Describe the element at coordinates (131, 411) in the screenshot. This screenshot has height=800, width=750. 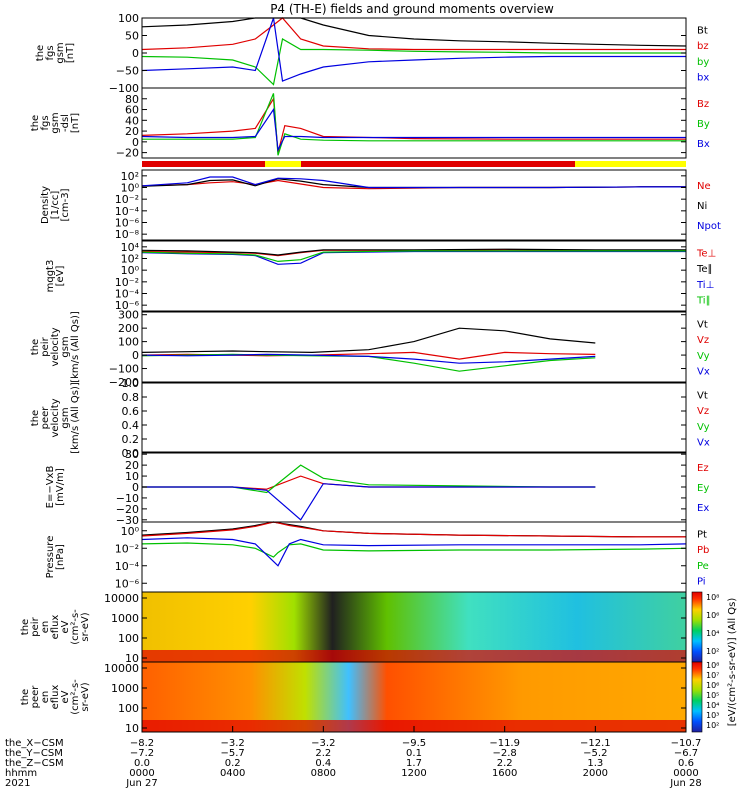
I see `peer-velocity-ytick-label: 0.6` at that location.